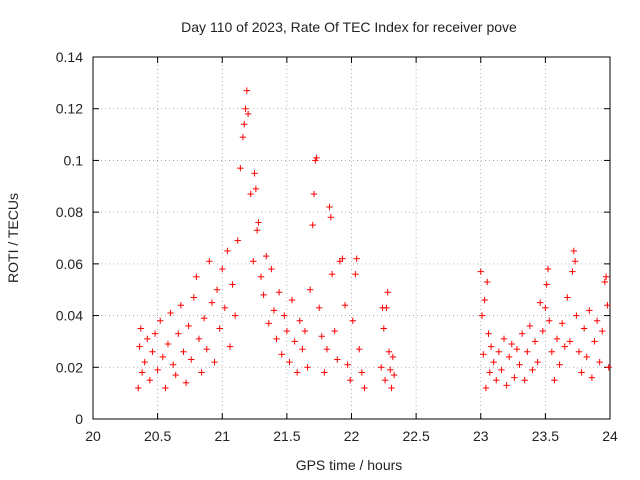 Image resolution: width=640 pixels, height=480 pixels. What do you see at coordinates (352, 436) in the screenshot?
I see `x-tick-label: 22` at bounding box center [352, 436].